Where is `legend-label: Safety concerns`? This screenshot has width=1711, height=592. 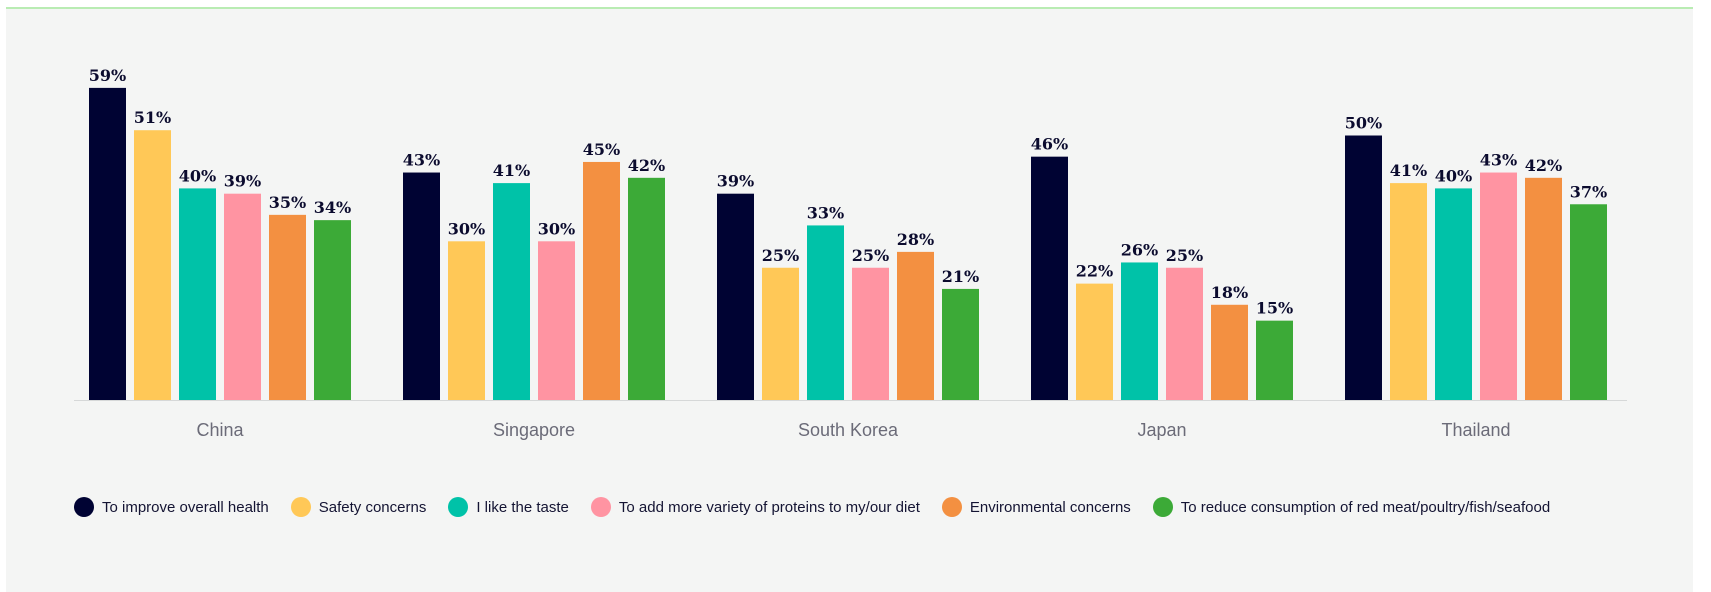 legend-label: Safety concerns is located at coordinates (372, 507).